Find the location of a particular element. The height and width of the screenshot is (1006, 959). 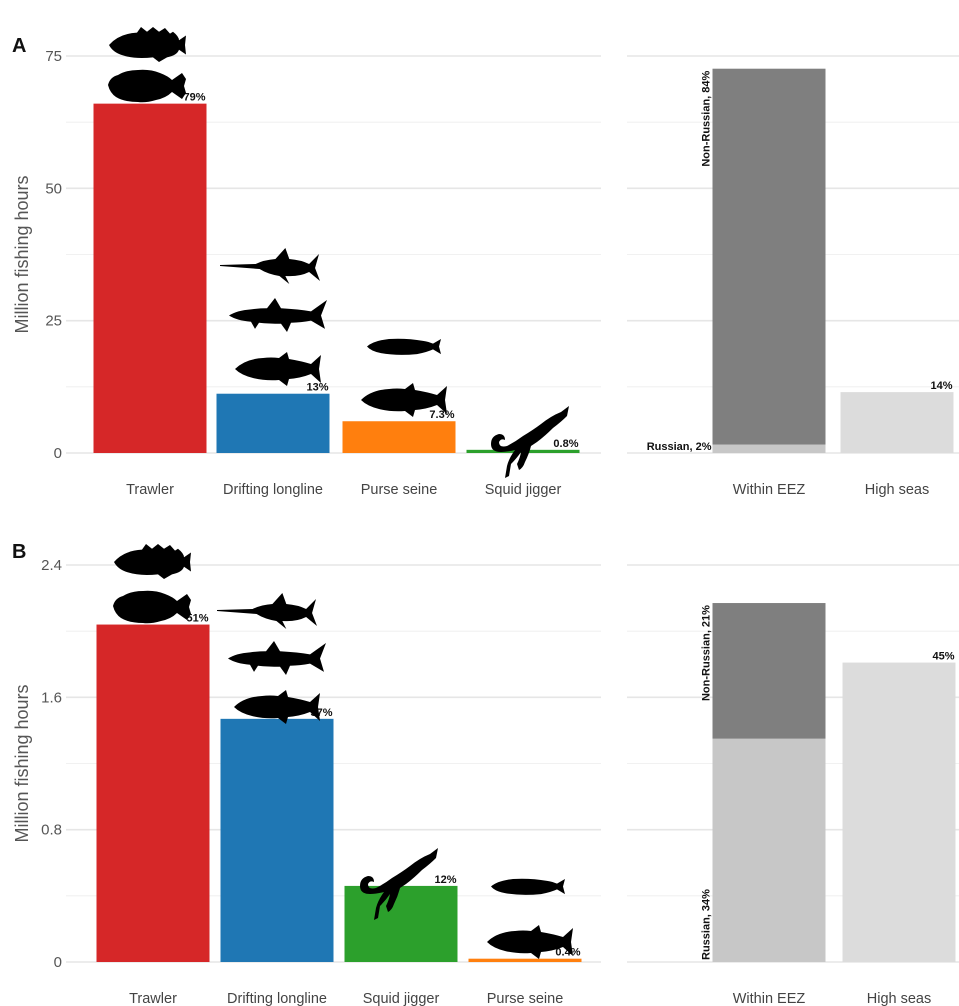

stack-value-label: Russian, 2% is located at coordinates (679, 447).